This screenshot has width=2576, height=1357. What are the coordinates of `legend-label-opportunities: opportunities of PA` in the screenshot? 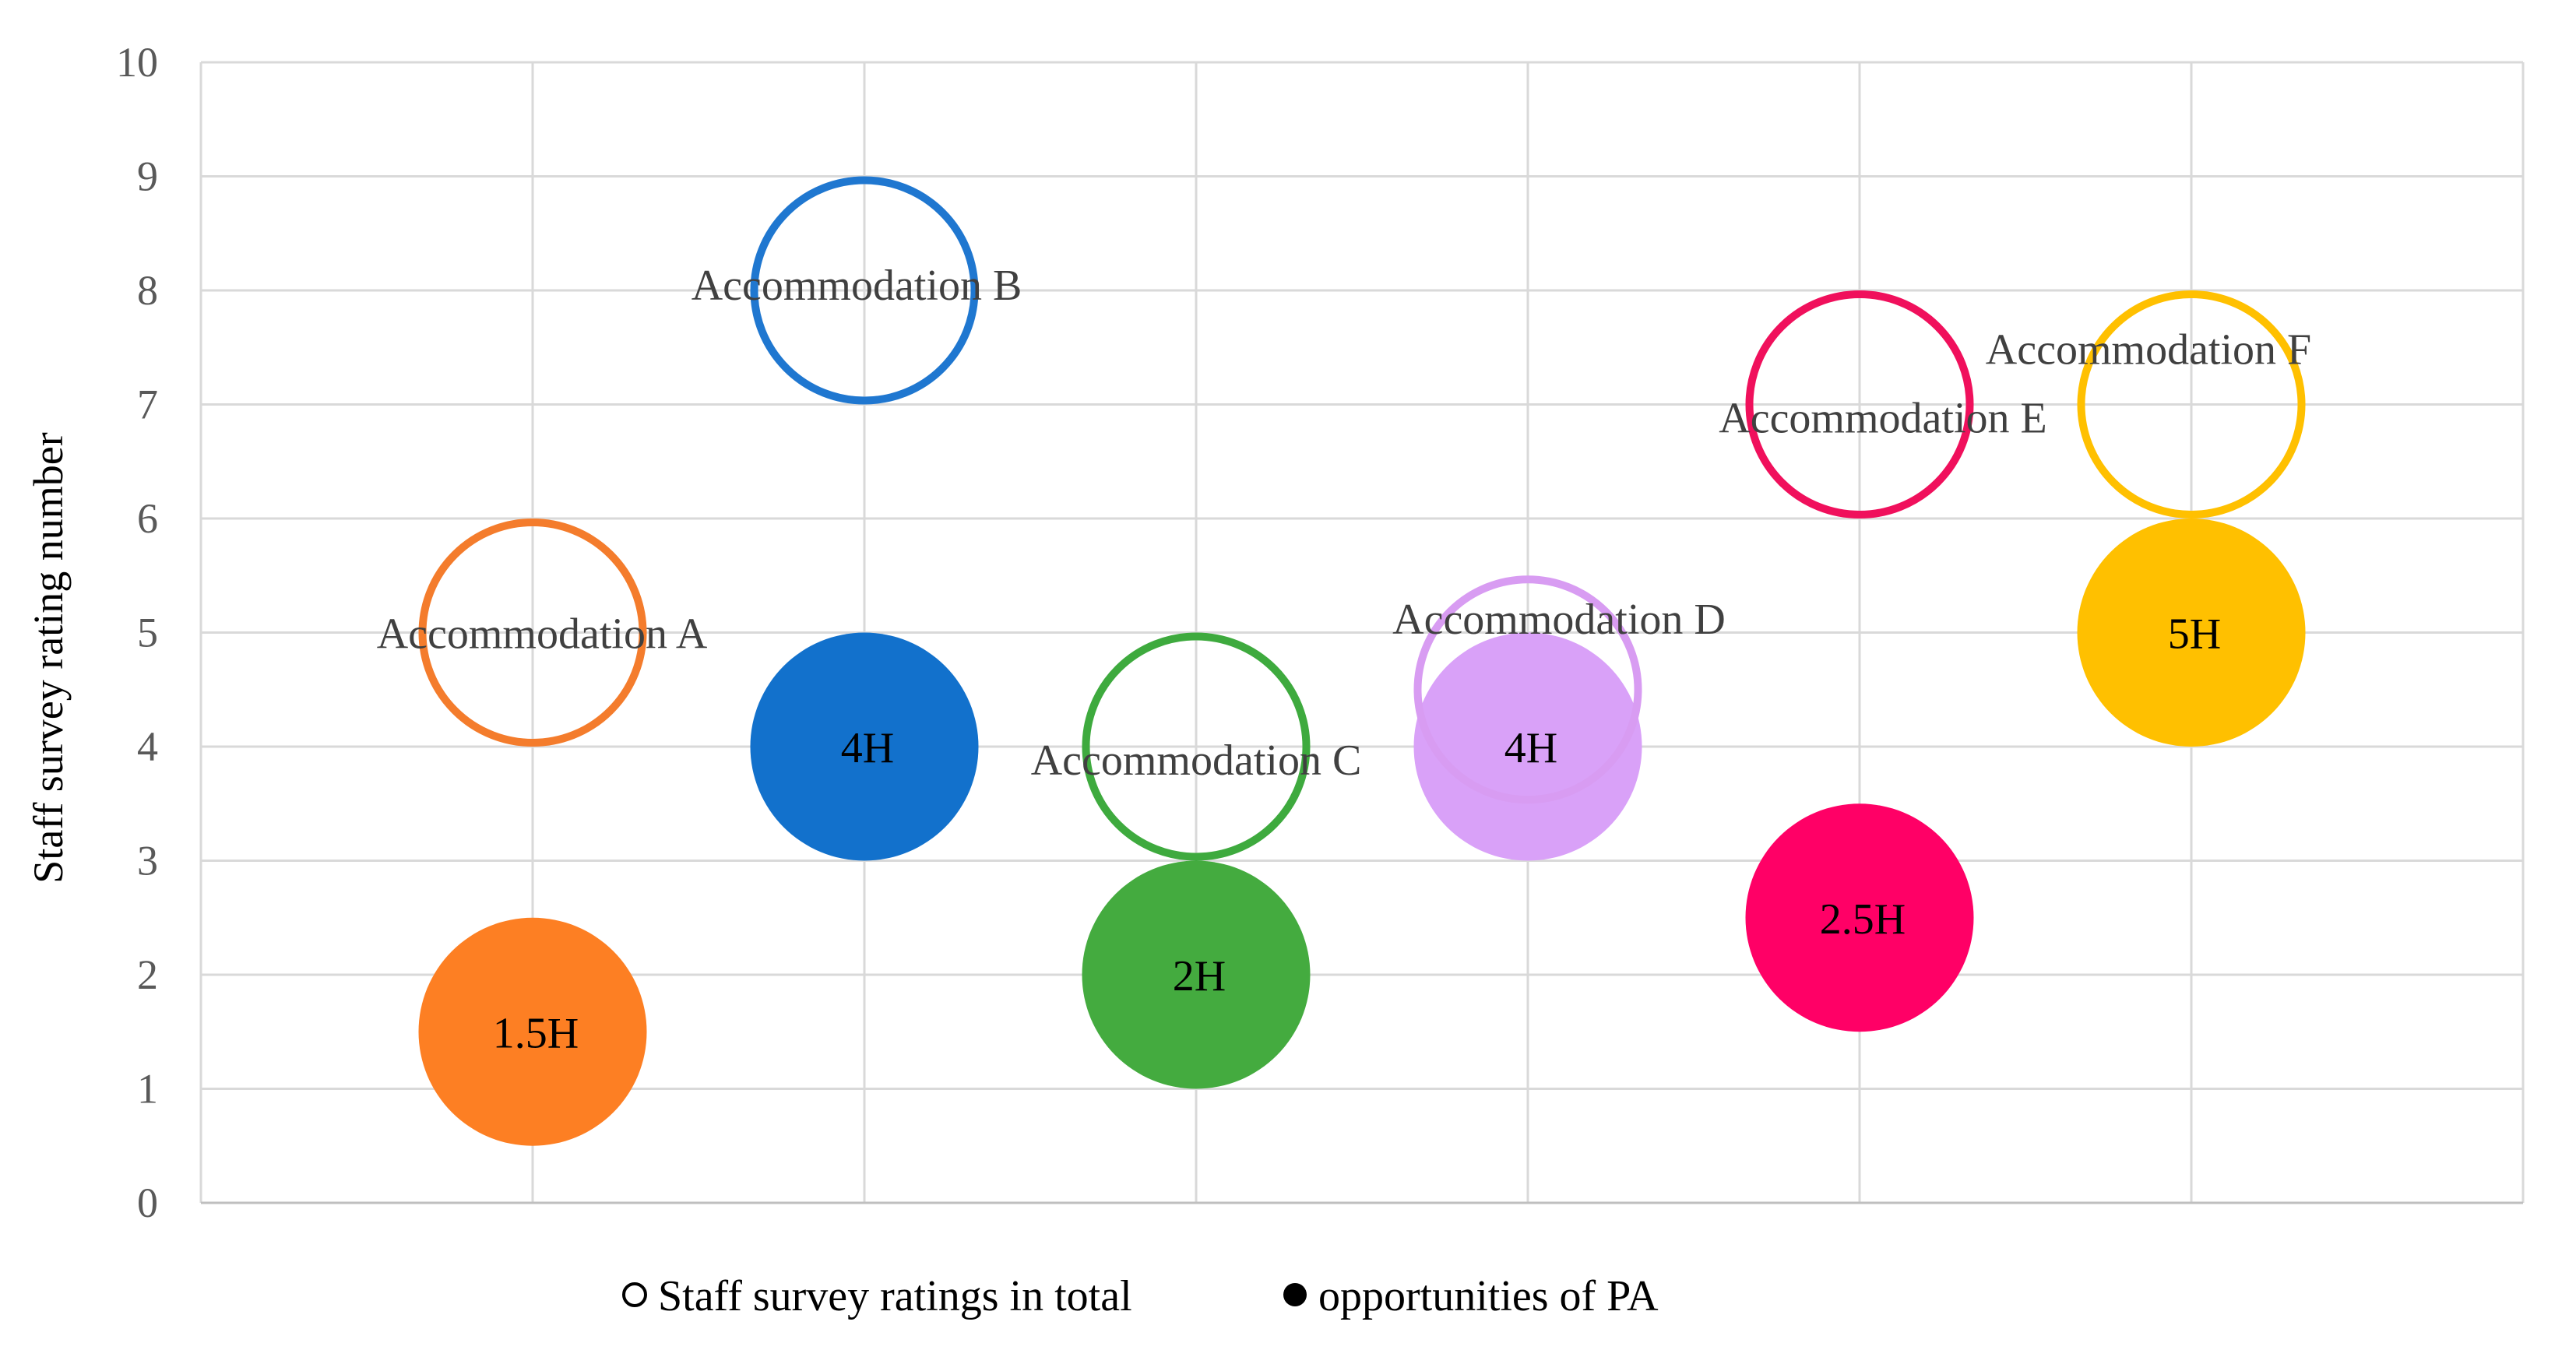 It's located at (1488, 1296).